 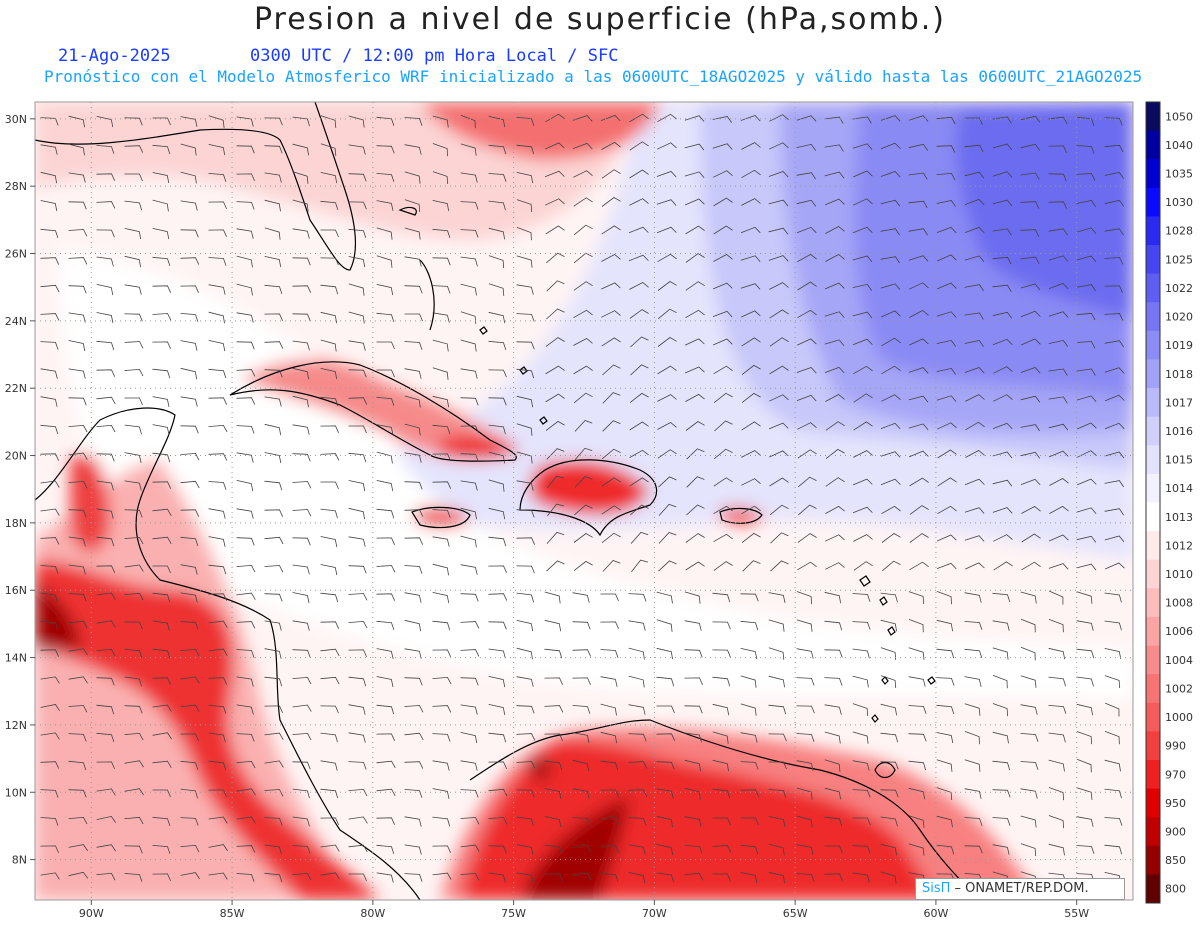 What do you see at coordinates (1179, 145) in the screenshot?
I see `colorbar-label: 1040` at bounding box center [1179, 145].